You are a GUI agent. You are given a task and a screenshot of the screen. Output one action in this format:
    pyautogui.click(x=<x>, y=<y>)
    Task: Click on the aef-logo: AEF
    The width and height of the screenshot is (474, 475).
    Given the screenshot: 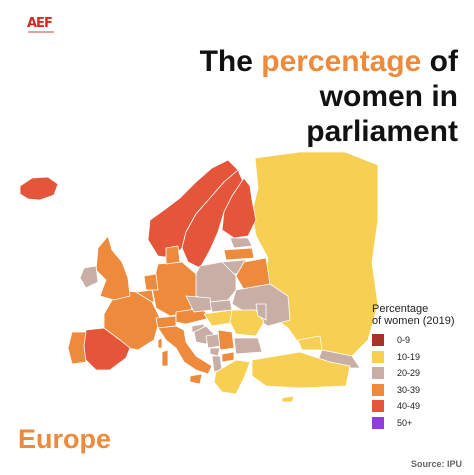 What is the action you would take?
    pyautogui.click(x=40, y=23)
    